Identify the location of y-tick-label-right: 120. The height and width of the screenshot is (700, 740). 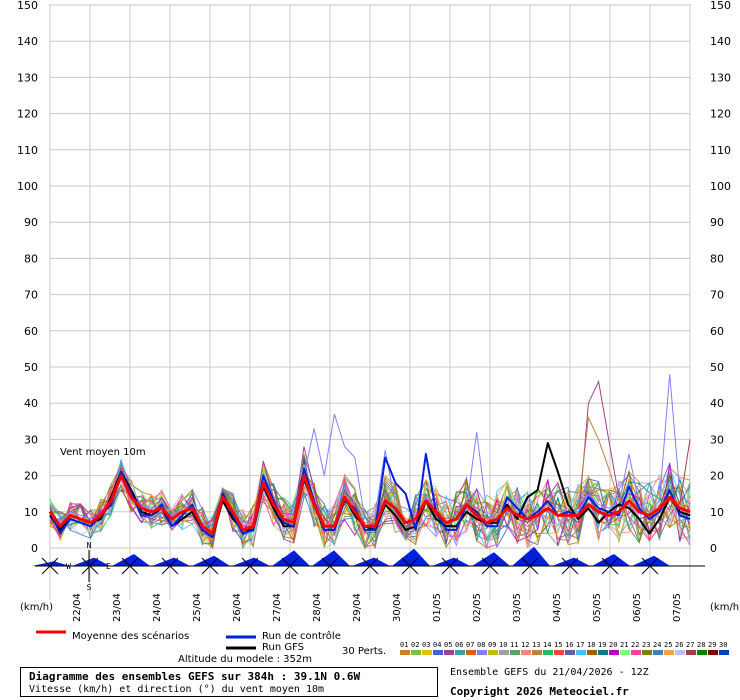
(720, 114).